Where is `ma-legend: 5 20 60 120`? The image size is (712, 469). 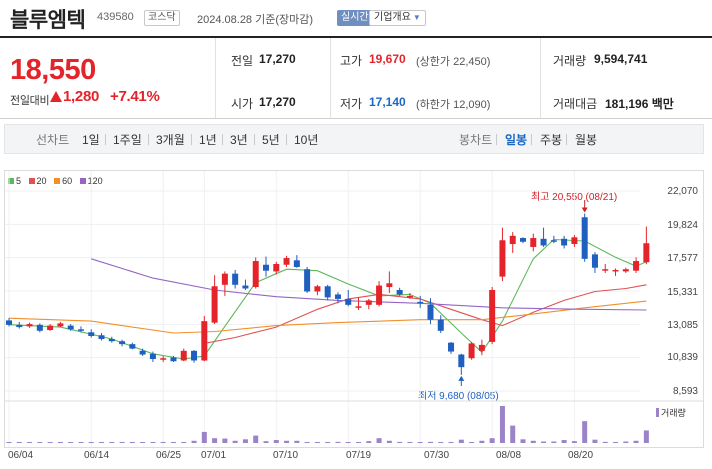
ma-legend: 5 20 60 120 is located at coordinates (58, 181).